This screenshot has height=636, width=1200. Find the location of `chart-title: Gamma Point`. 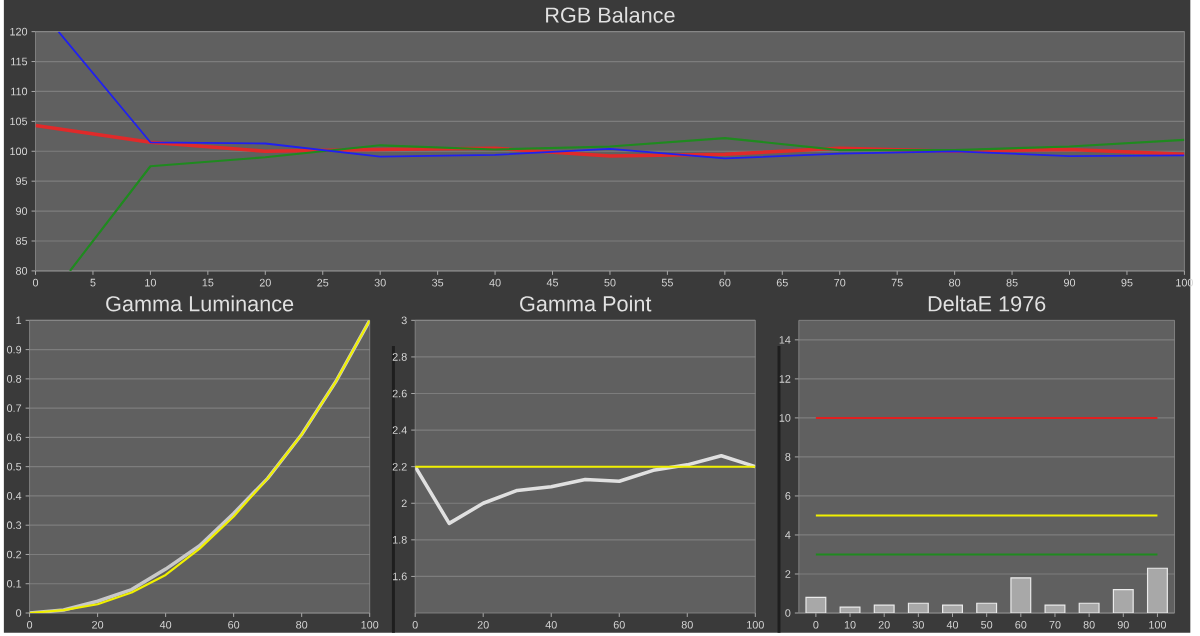

chart-title: Gamma Point is located at coordinates (586, 303).